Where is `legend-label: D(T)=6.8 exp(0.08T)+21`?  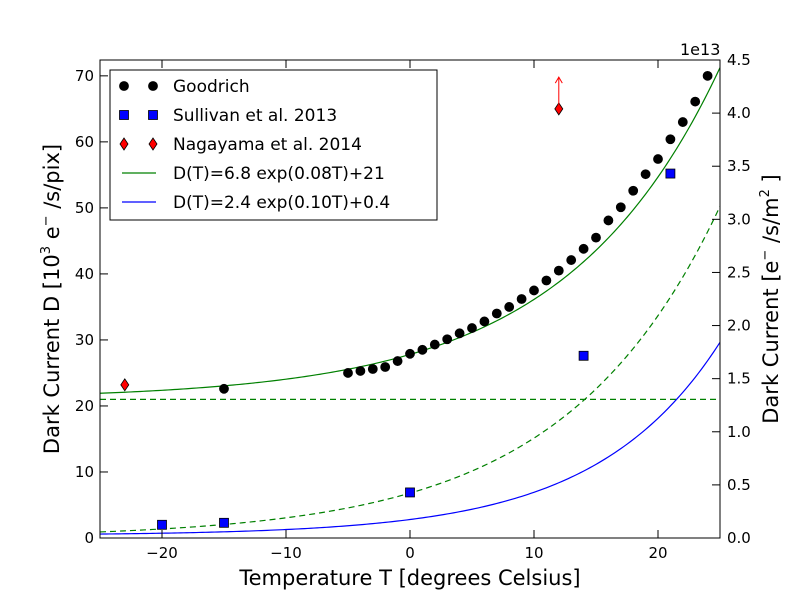
legend-label: D(T)=6.8 exp(0.08T)+21 is located at coordinates (279, 174).